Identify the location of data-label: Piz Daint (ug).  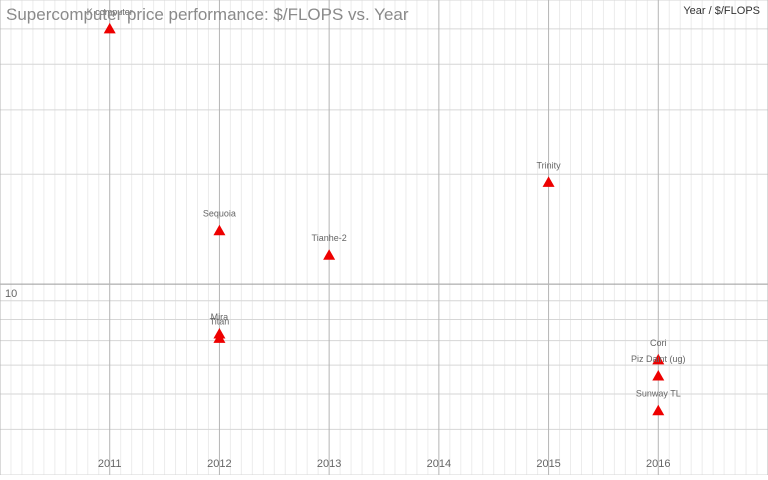
(658, 359).